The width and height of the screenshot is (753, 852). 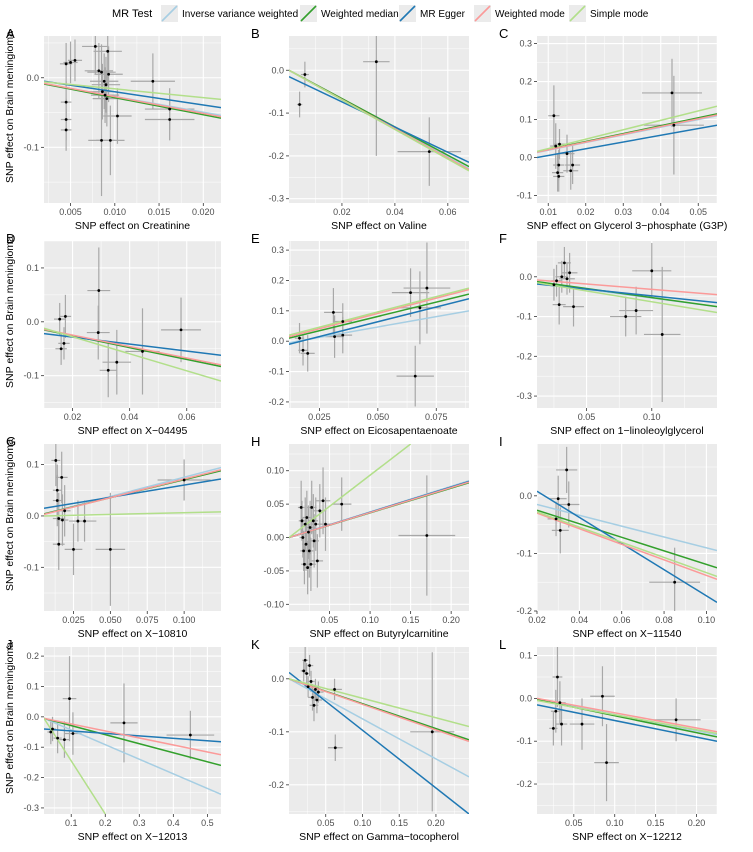 What do you see at coordinates (255, 441) in the screenshot?
I see `panel-label: H` at bounding box center [255, 441].